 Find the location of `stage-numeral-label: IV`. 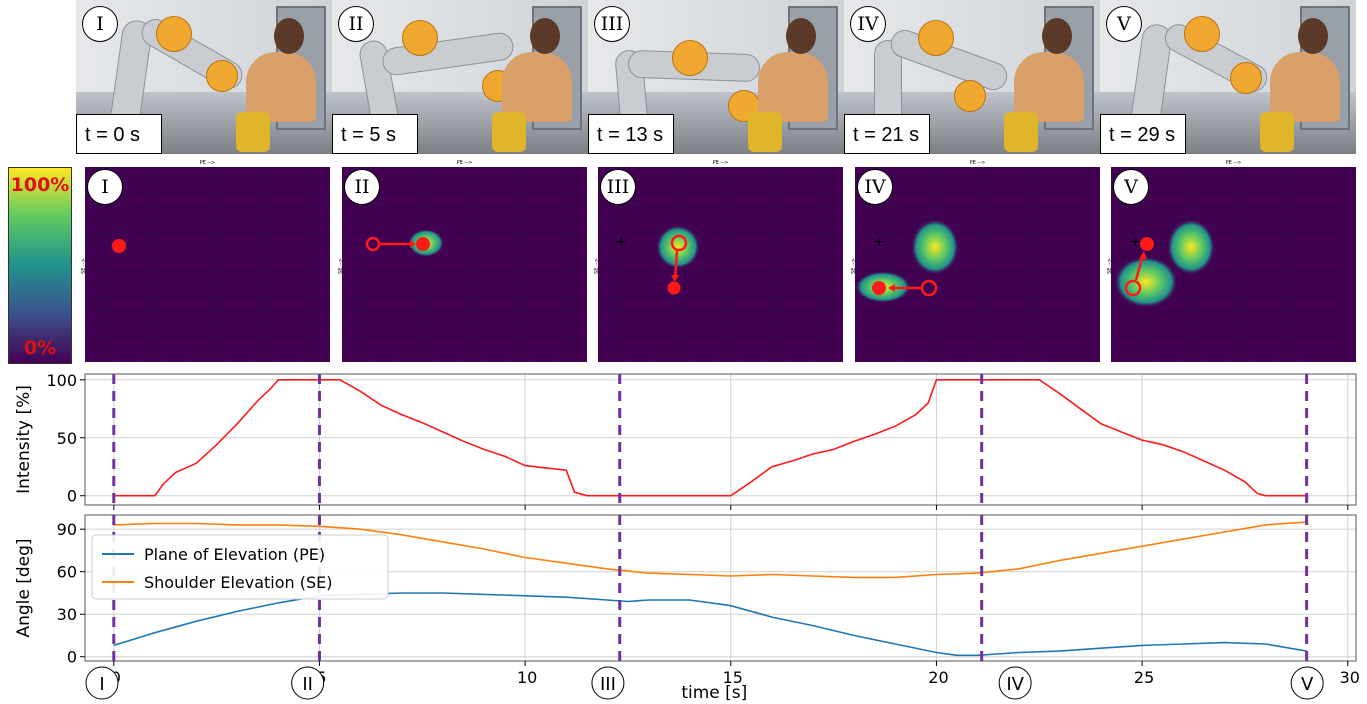

stage-numeral-label: IV is located at coordinates (1015, 684).